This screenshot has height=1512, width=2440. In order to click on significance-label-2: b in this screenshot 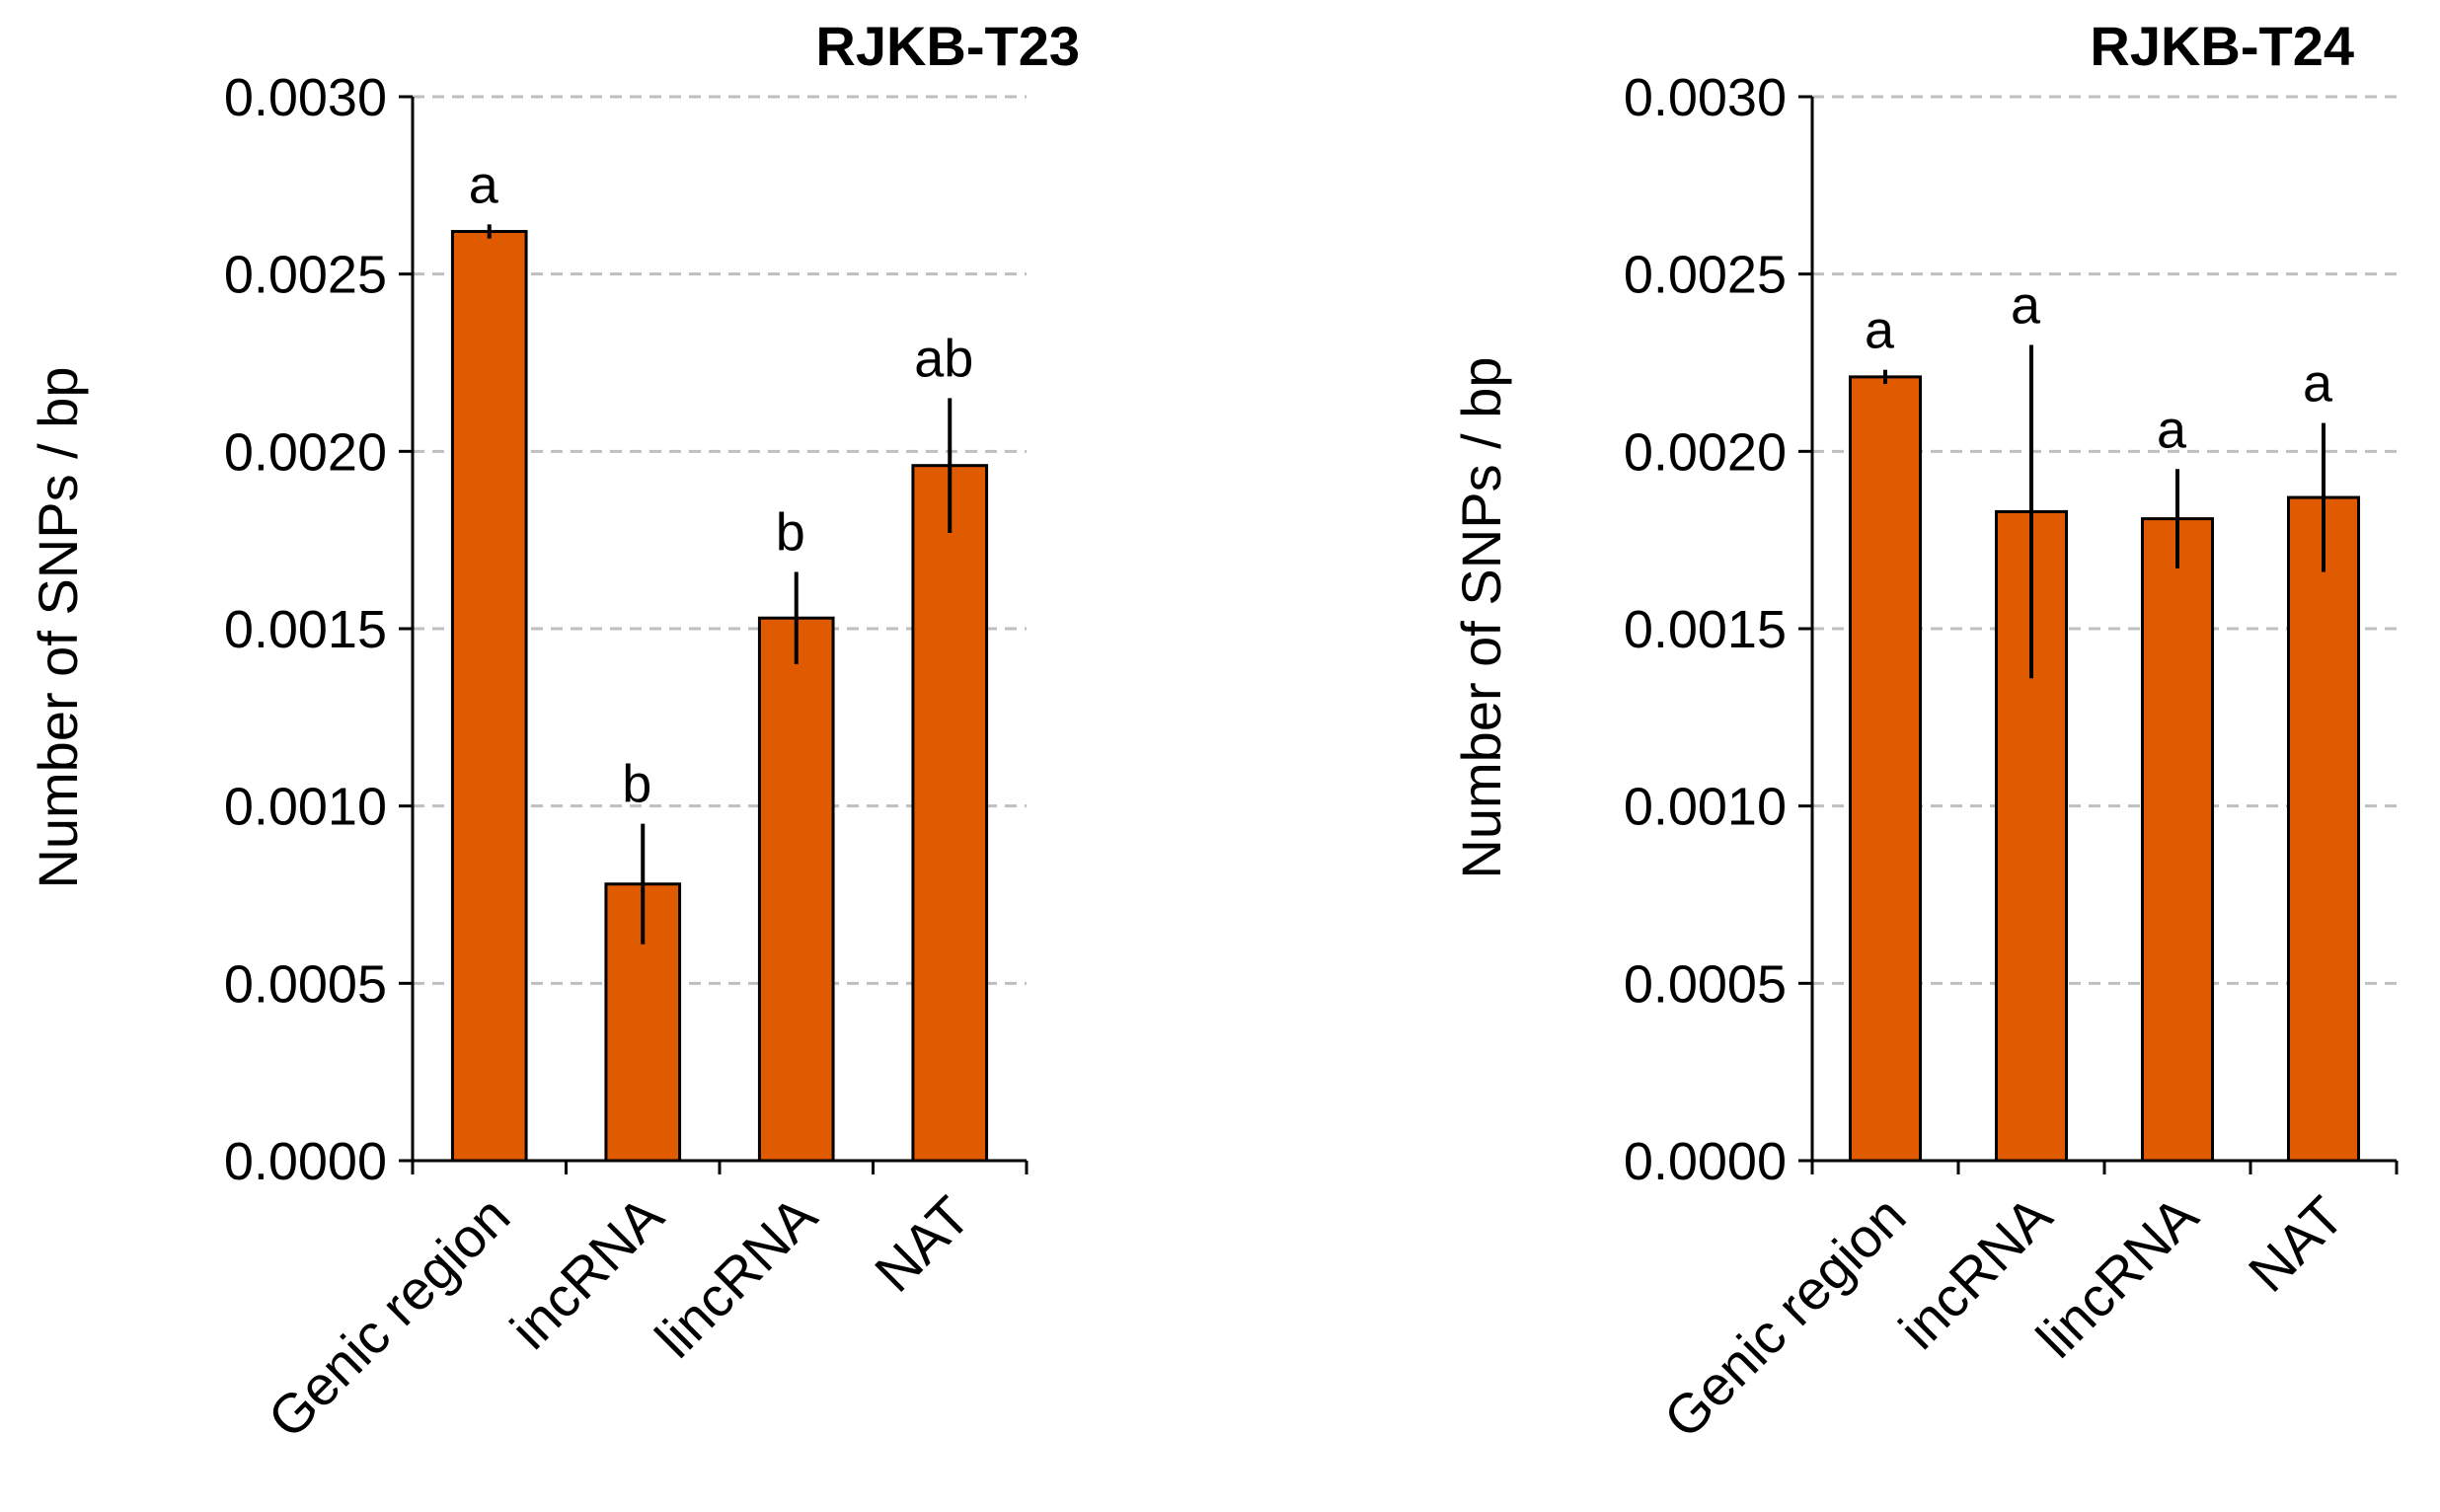, I will do `click(636, 784)`.